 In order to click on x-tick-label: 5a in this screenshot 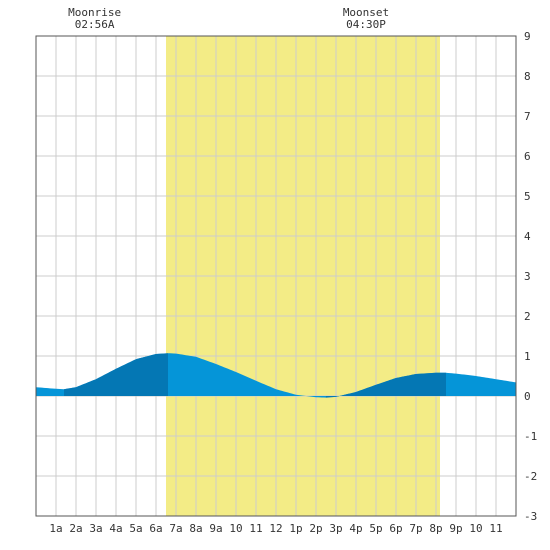, I will do `click(135, 528)`.